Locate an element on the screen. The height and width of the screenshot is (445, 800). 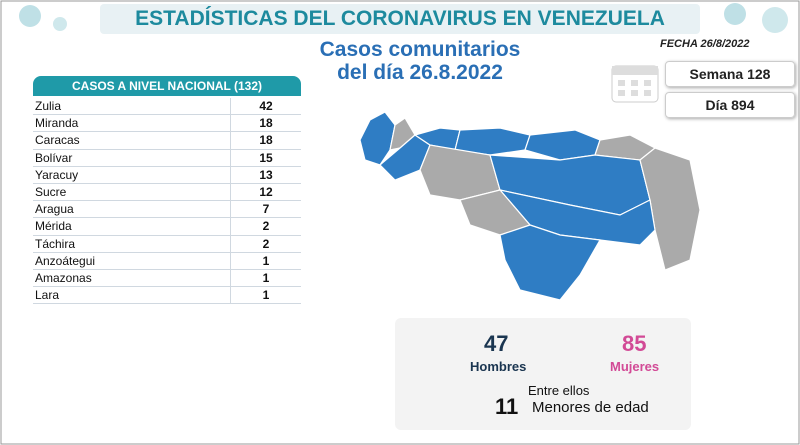
state-name: Caracas is located at coordinates (57, 140).